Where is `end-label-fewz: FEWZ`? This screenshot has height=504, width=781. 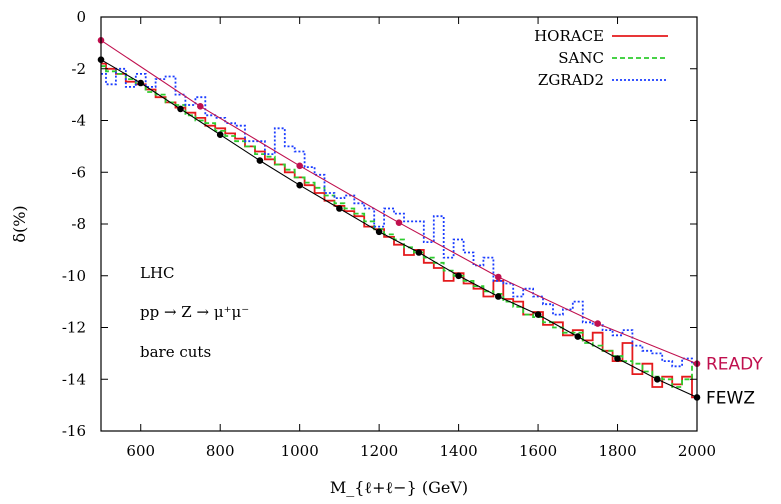 end-label-fewz: FEWZ is located at coordinates (730, 398).